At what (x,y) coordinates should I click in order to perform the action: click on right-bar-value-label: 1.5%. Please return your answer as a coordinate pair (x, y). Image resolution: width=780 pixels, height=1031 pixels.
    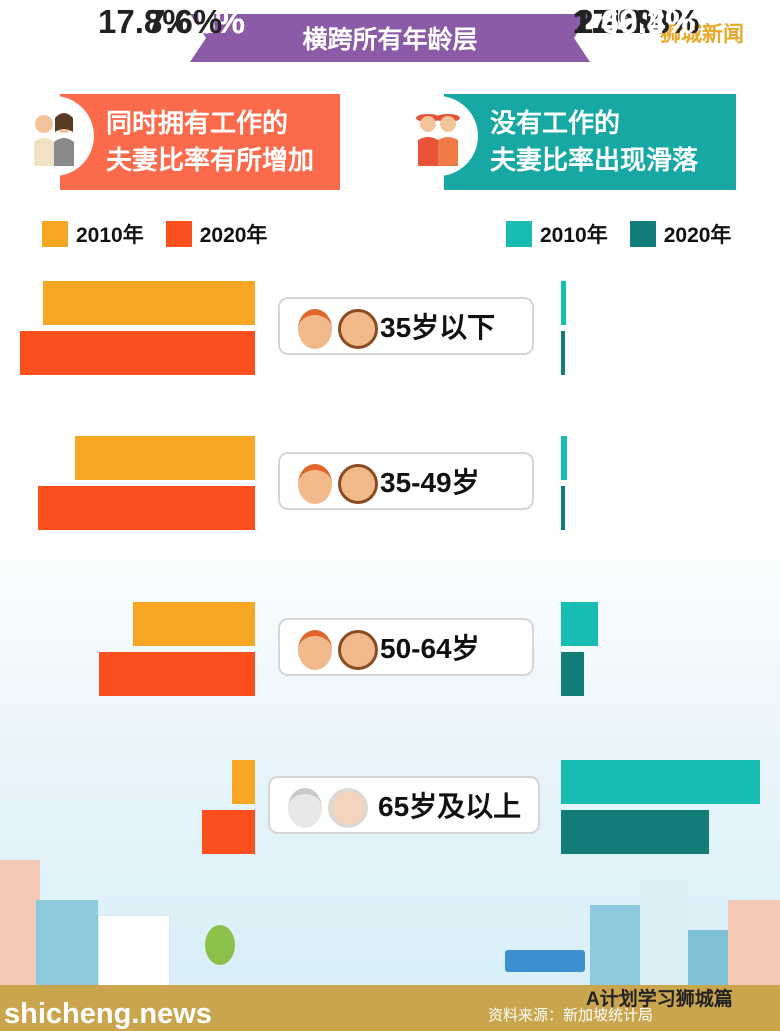
    Looking at the image, I should click on (611, 21).